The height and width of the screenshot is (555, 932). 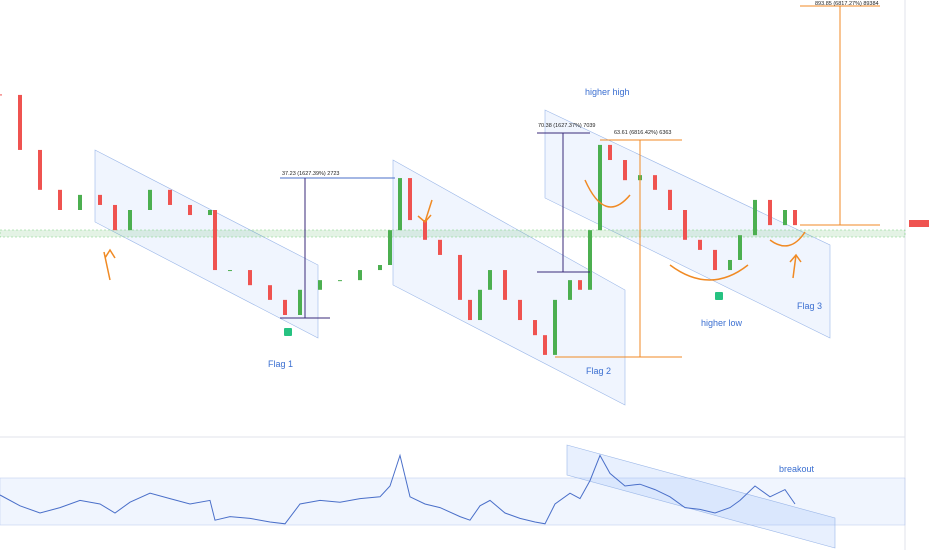 What do you see at coordinates (598, 371) in the screenshot?
I see `annotation-label: Flag 2` at bounding box center [598, 371].